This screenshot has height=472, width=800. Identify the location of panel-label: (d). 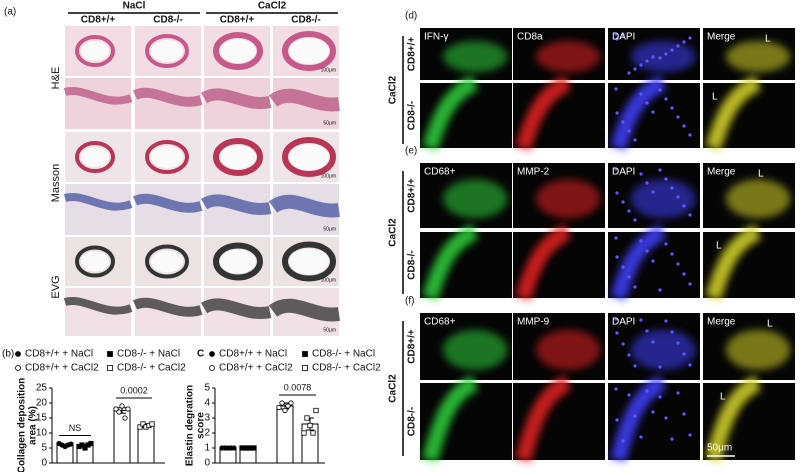
(411, 16).